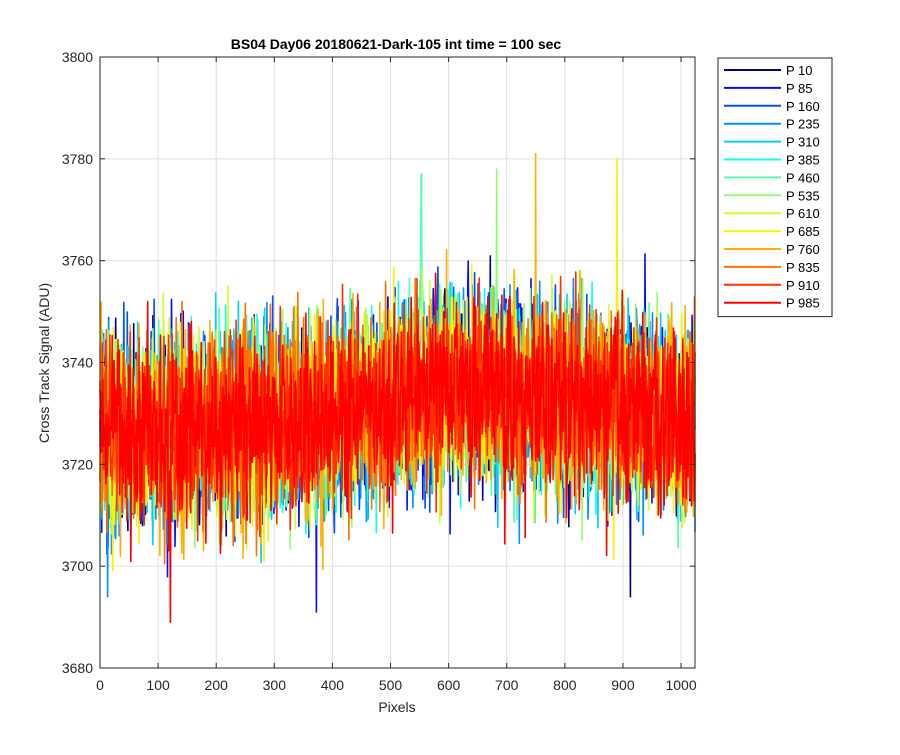 This screenshot has height=755, width=900. What do you see at coordinates (77, 363) in the screenshot?
I see `y-tick-label: 3740` at bounding box center [77, 363].